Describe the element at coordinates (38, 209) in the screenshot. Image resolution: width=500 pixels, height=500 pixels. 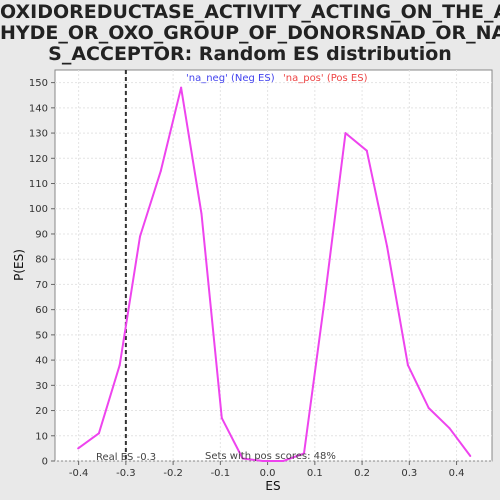
I see `y-tick-label: 100` at that location.